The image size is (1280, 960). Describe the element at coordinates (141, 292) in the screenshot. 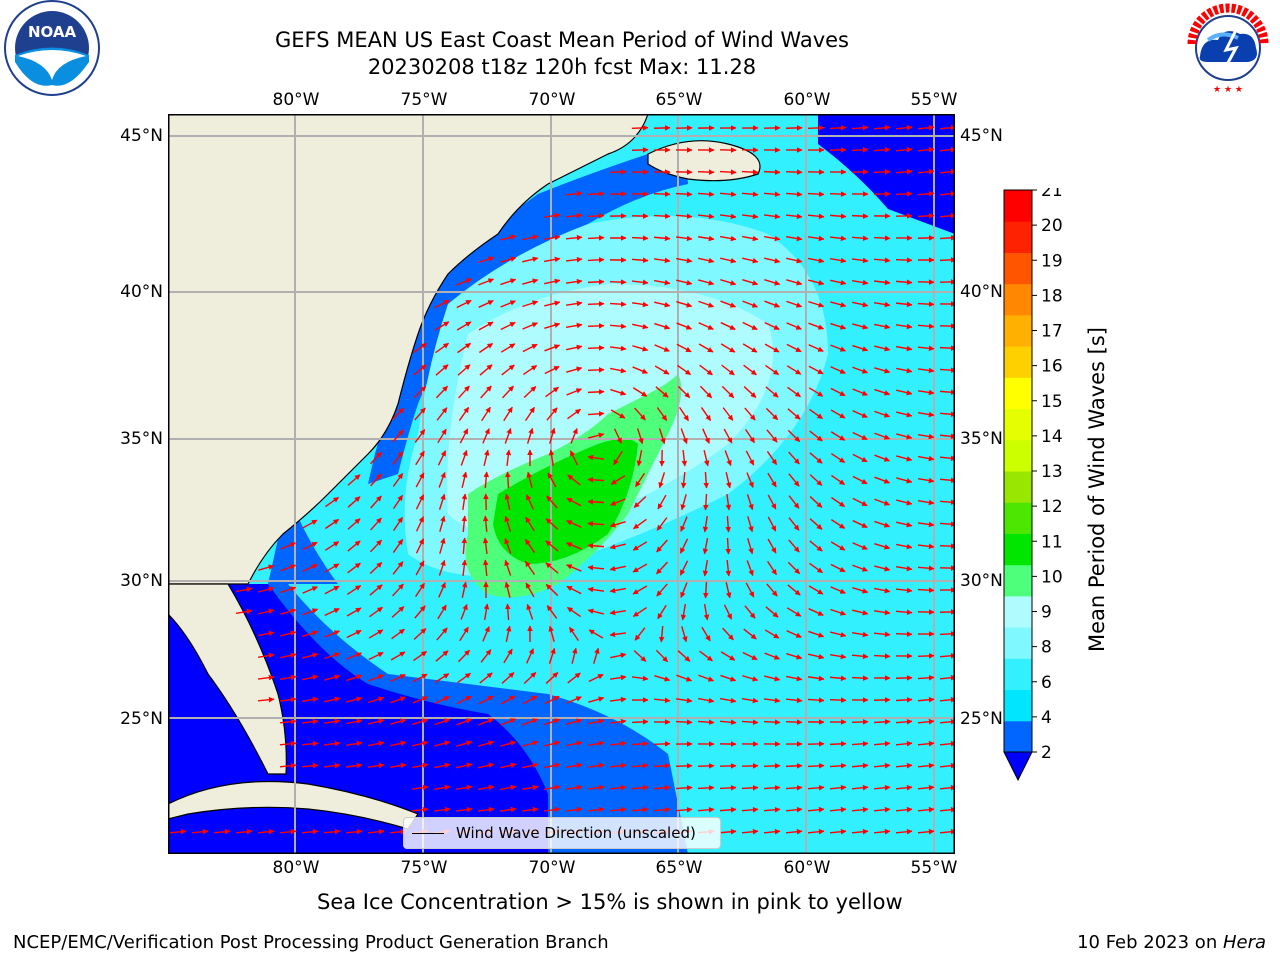

I see `lat-tick-left-40n: 40°N` at that location.